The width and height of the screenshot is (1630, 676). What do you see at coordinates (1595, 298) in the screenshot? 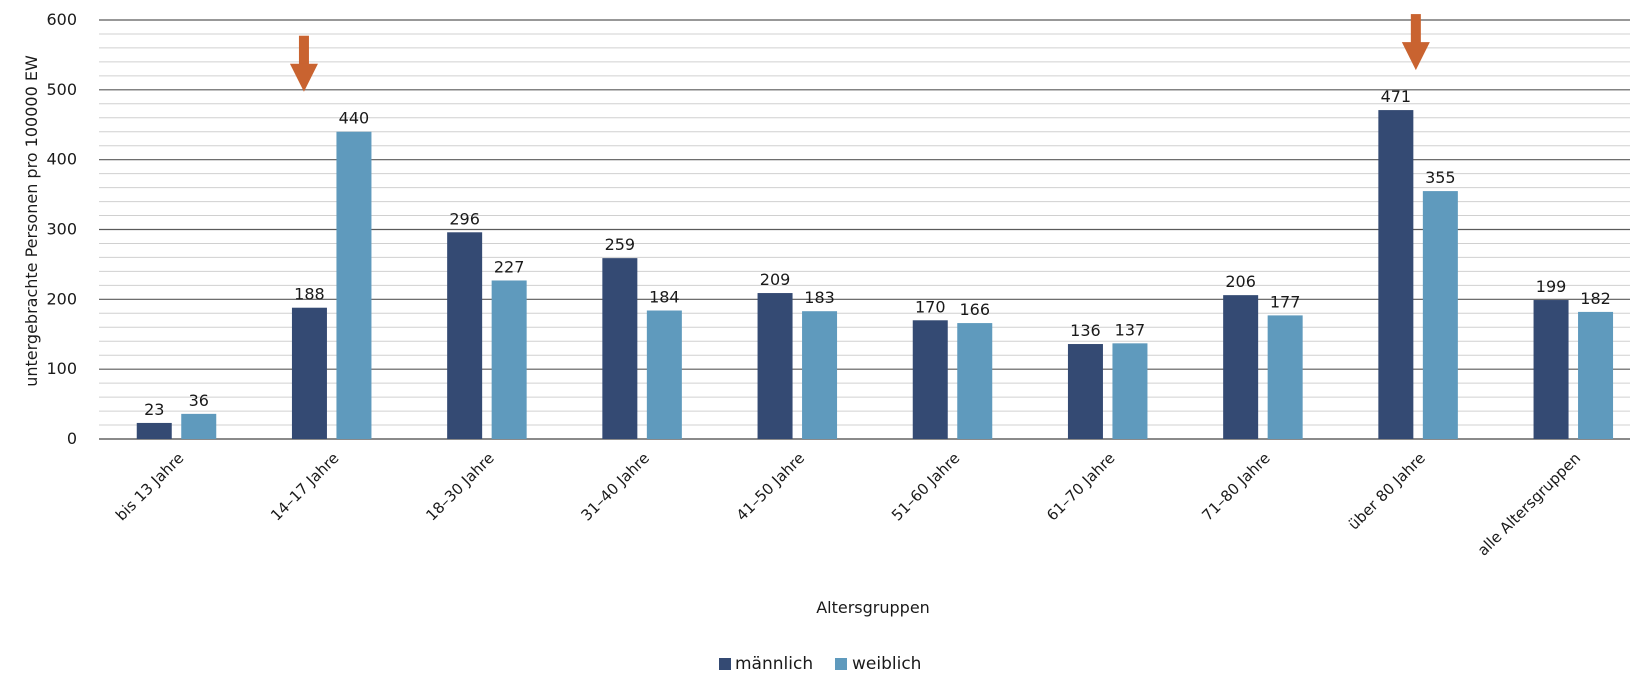
I see `data-label-weiblich-alle-altersgruppen: 182` at bounding box center [1595, 298].